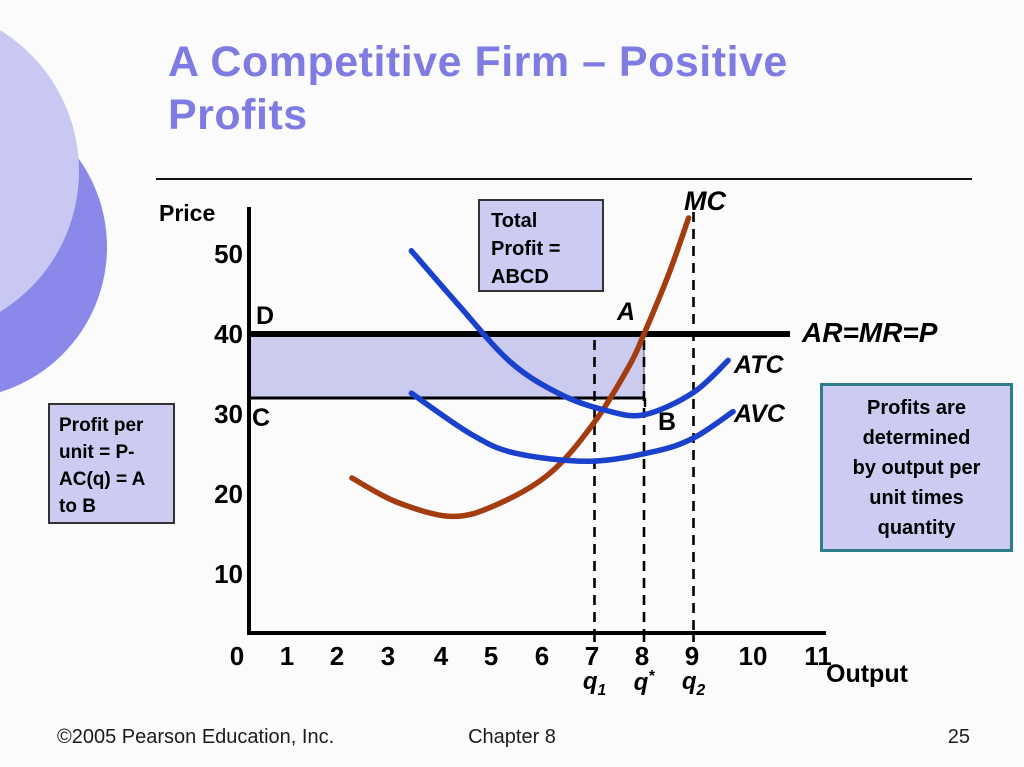 This screenshot has height=767, width=1024. Describe the element at coordinates (564, 179) in the screenshot. I see `title-underline` at that location.